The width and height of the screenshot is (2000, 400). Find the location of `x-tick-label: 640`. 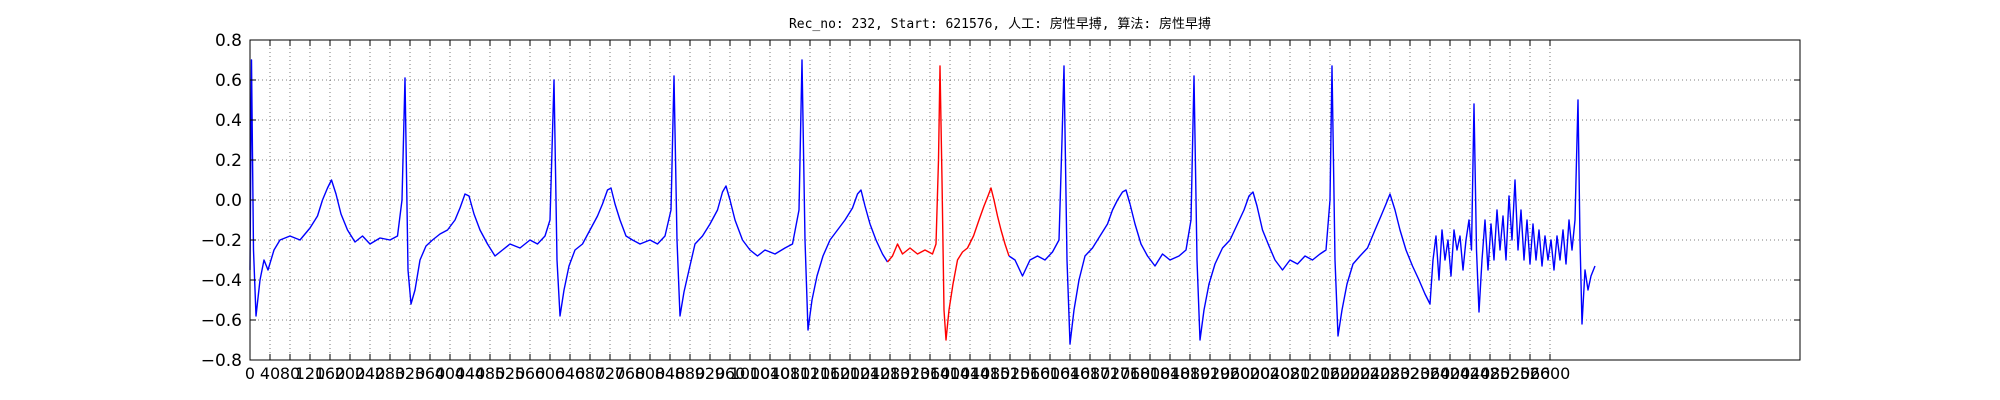

x-tick-label: 640 is located at coordinates (570, 373).